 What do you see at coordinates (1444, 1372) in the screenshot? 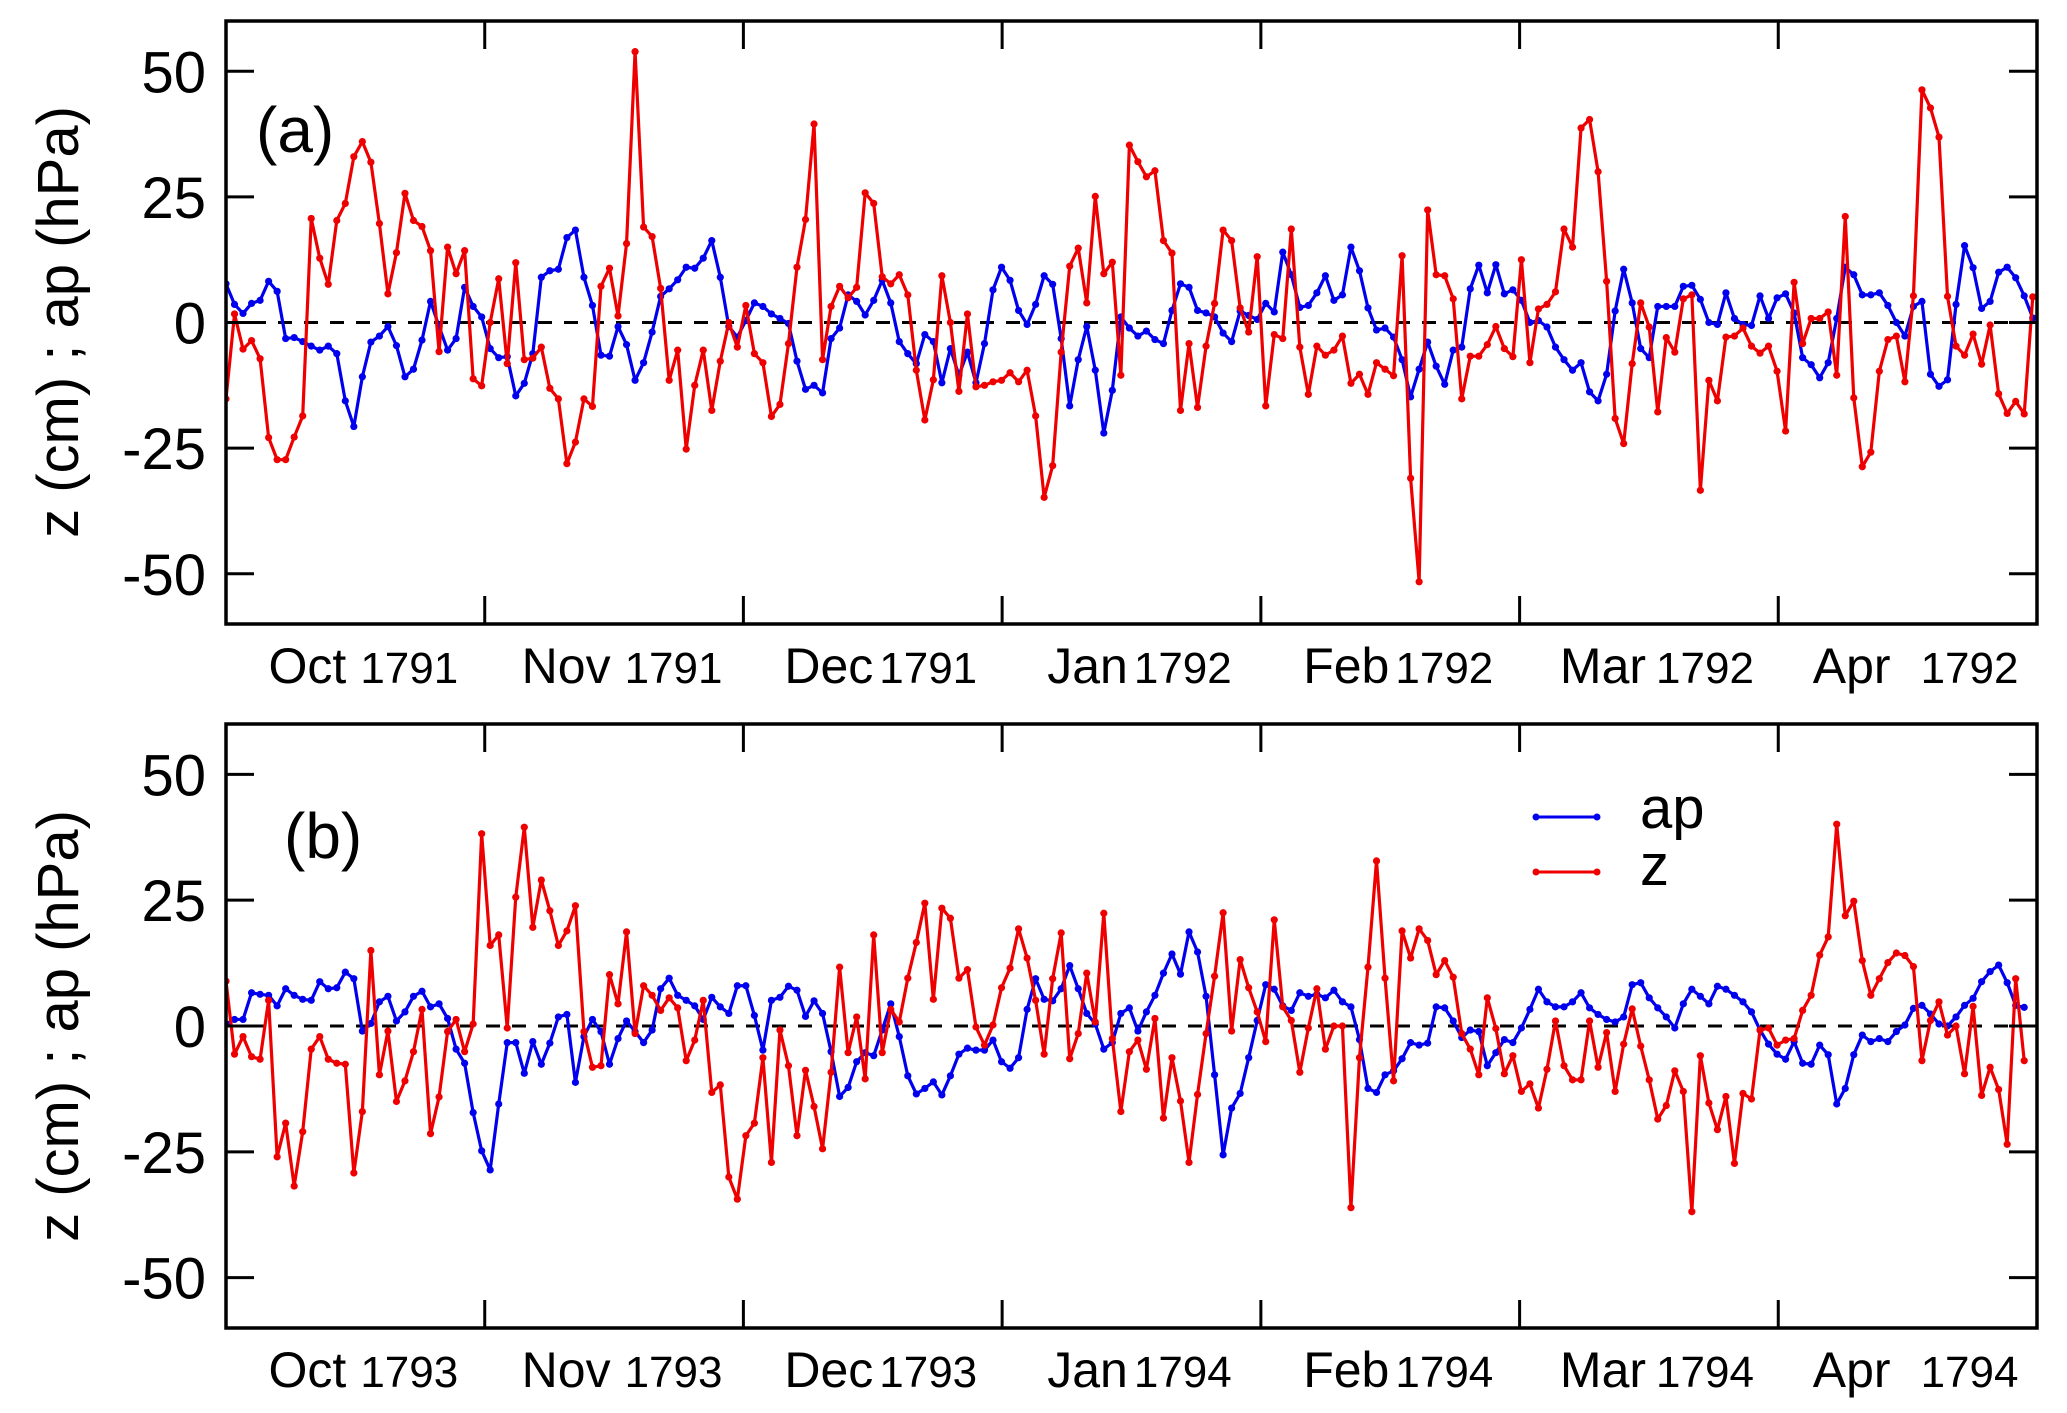
I see `x-tick-year: 1794` at bounding box center [1444, 1372].